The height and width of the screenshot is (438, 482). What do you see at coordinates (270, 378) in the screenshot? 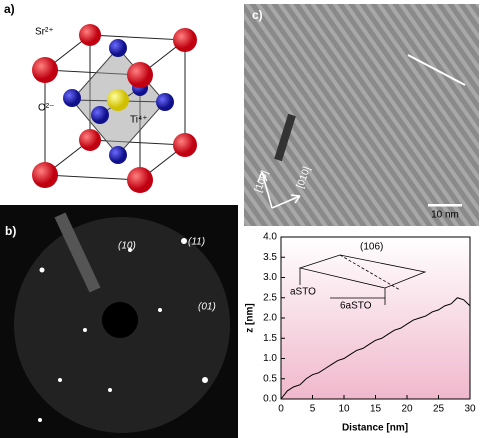
I see `y-tick-label: 0.5` at bounding box center [270, 378].